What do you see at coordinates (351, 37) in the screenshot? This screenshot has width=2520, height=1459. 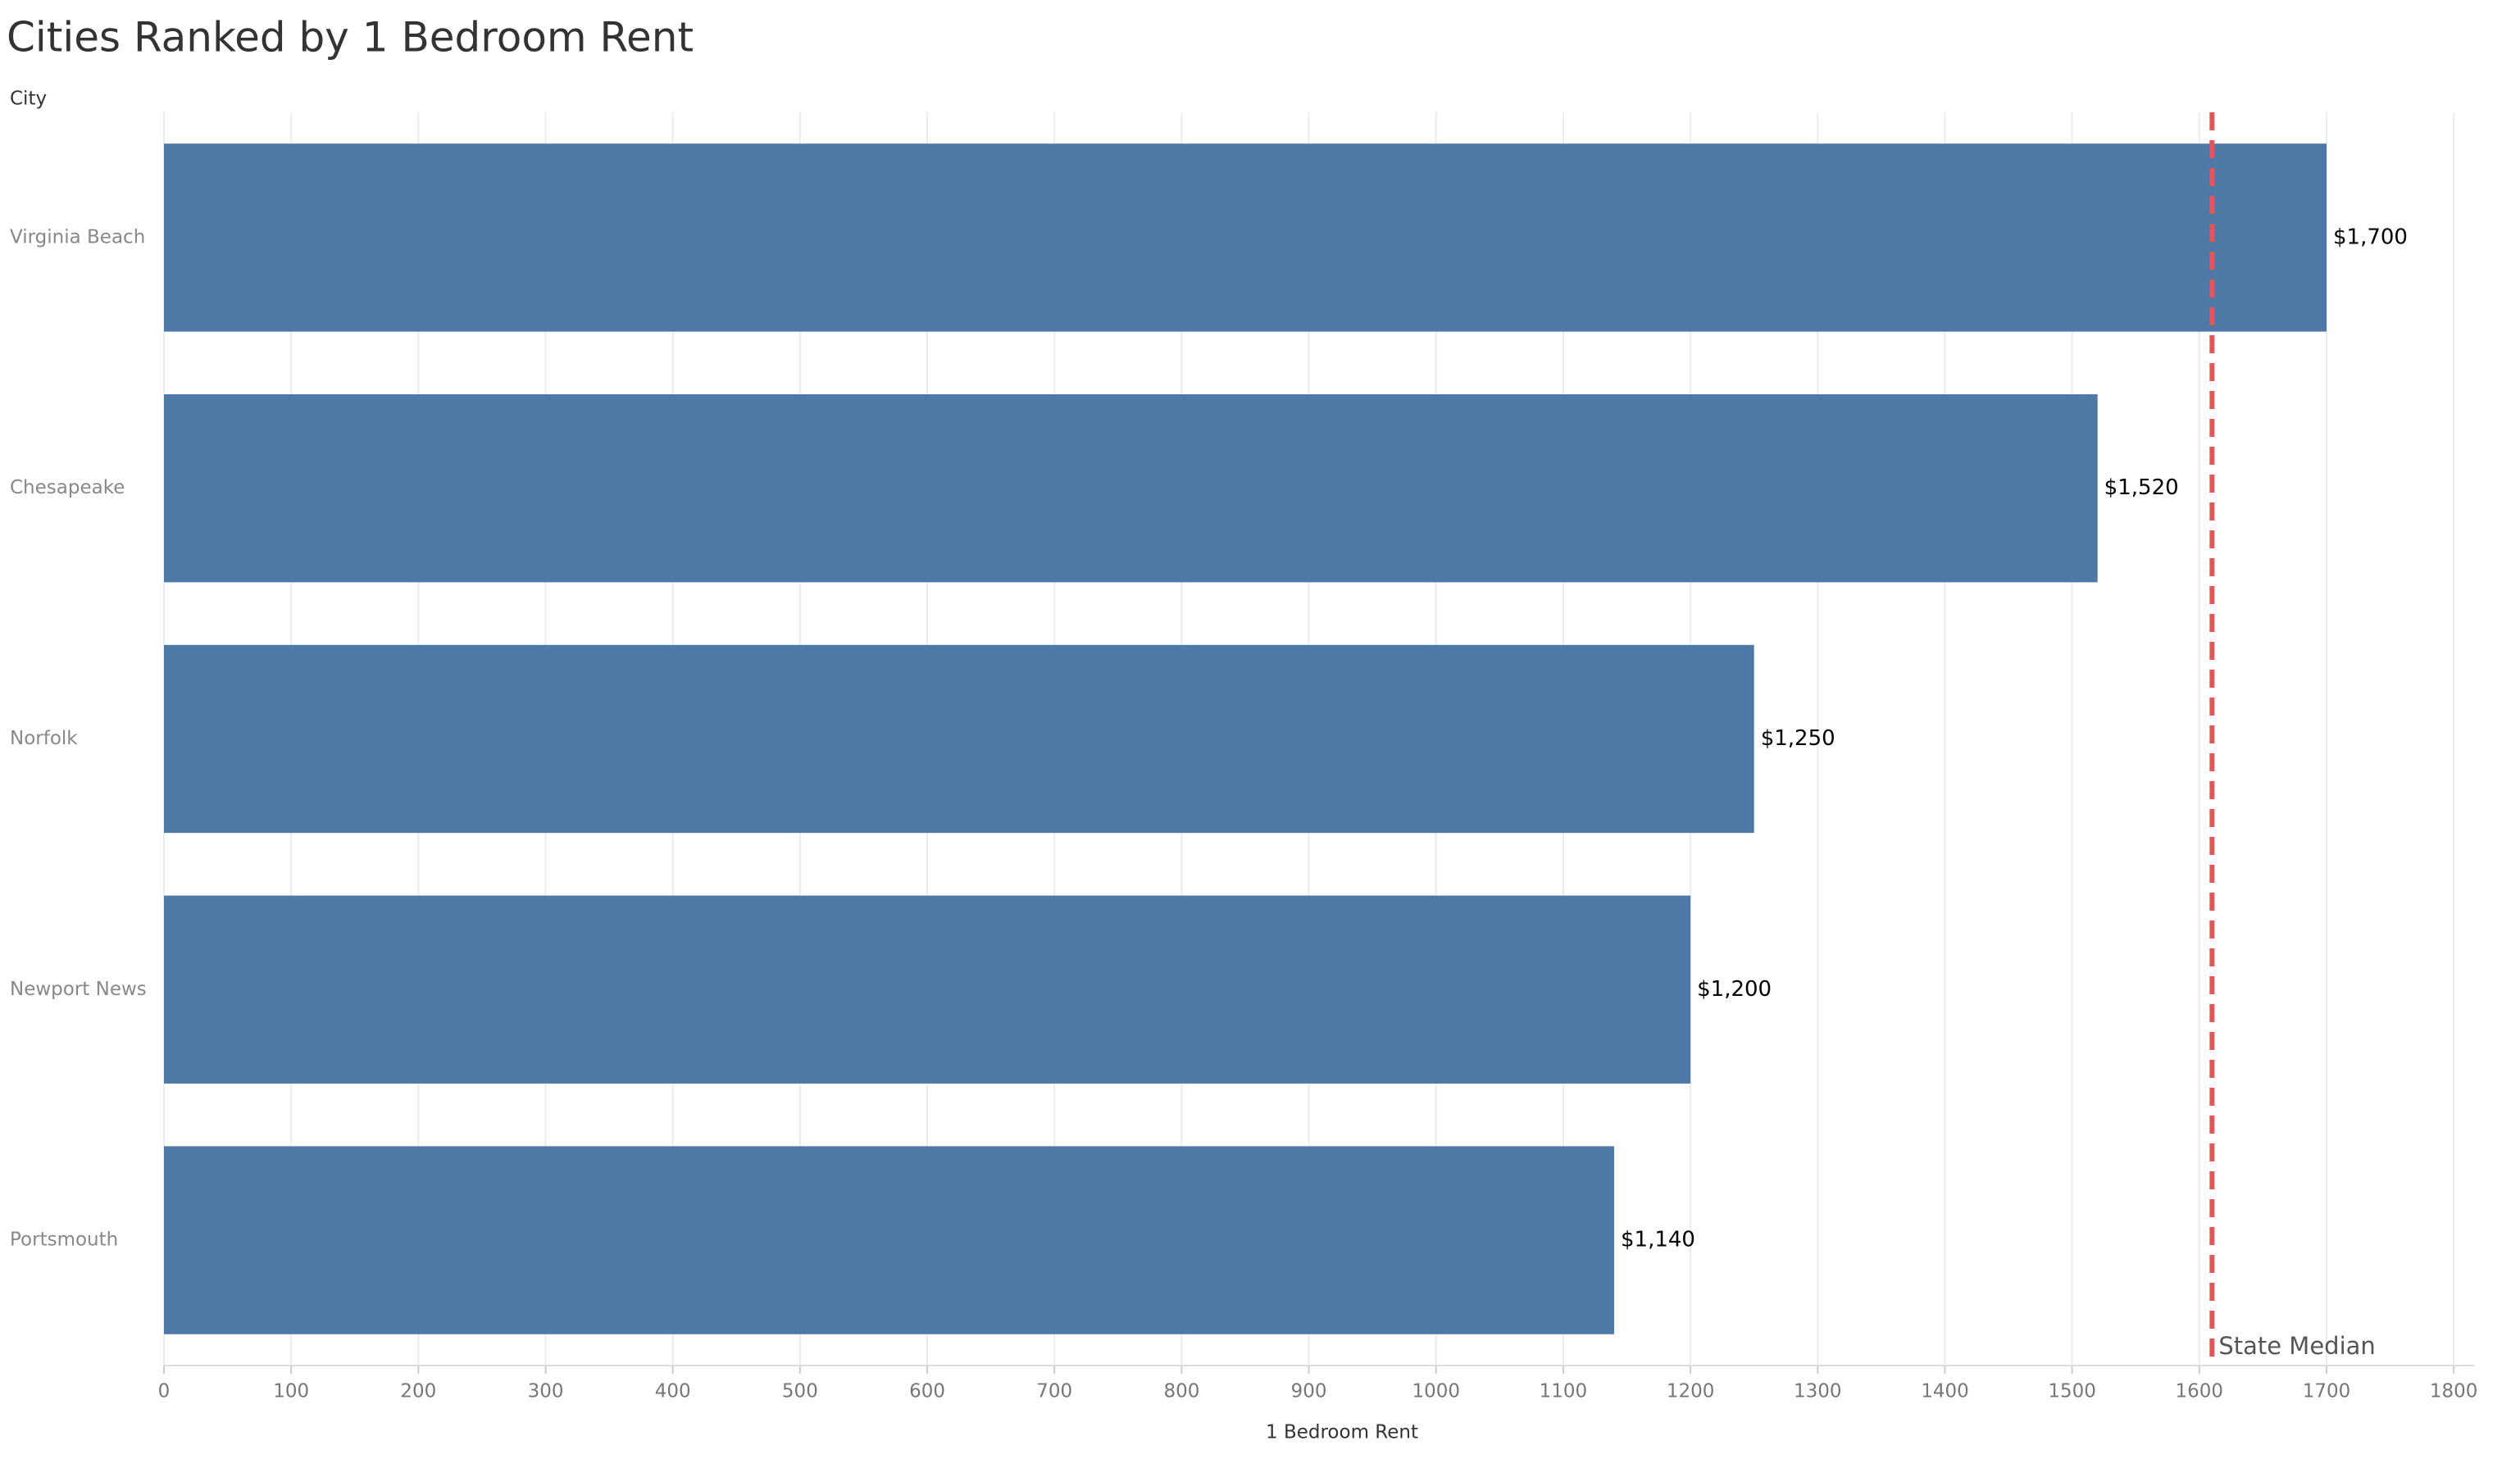 I see `chart-title: Cities Ranked by 1 Bedroom Rent` at bounding box center [351, 37].